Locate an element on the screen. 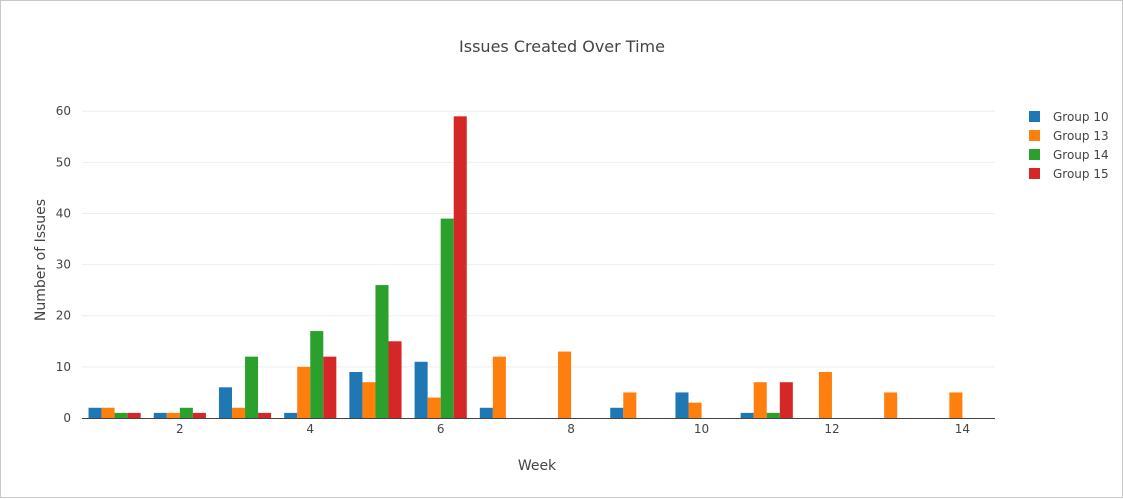 The width and height of the screenshot is (1123, 499). x-tick-label: 2 is located at coordinates (180, 429).